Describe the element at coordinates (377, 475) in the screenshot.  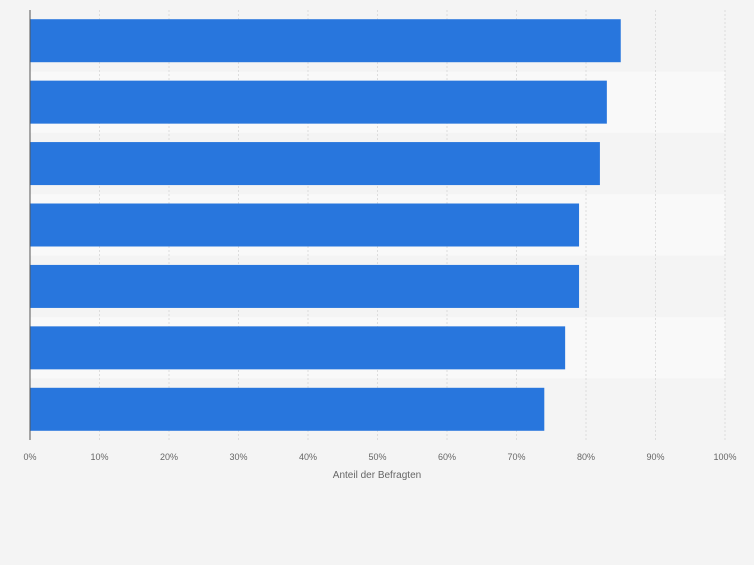
I see `x-axis-title: Anteil der Befragten` at that location.